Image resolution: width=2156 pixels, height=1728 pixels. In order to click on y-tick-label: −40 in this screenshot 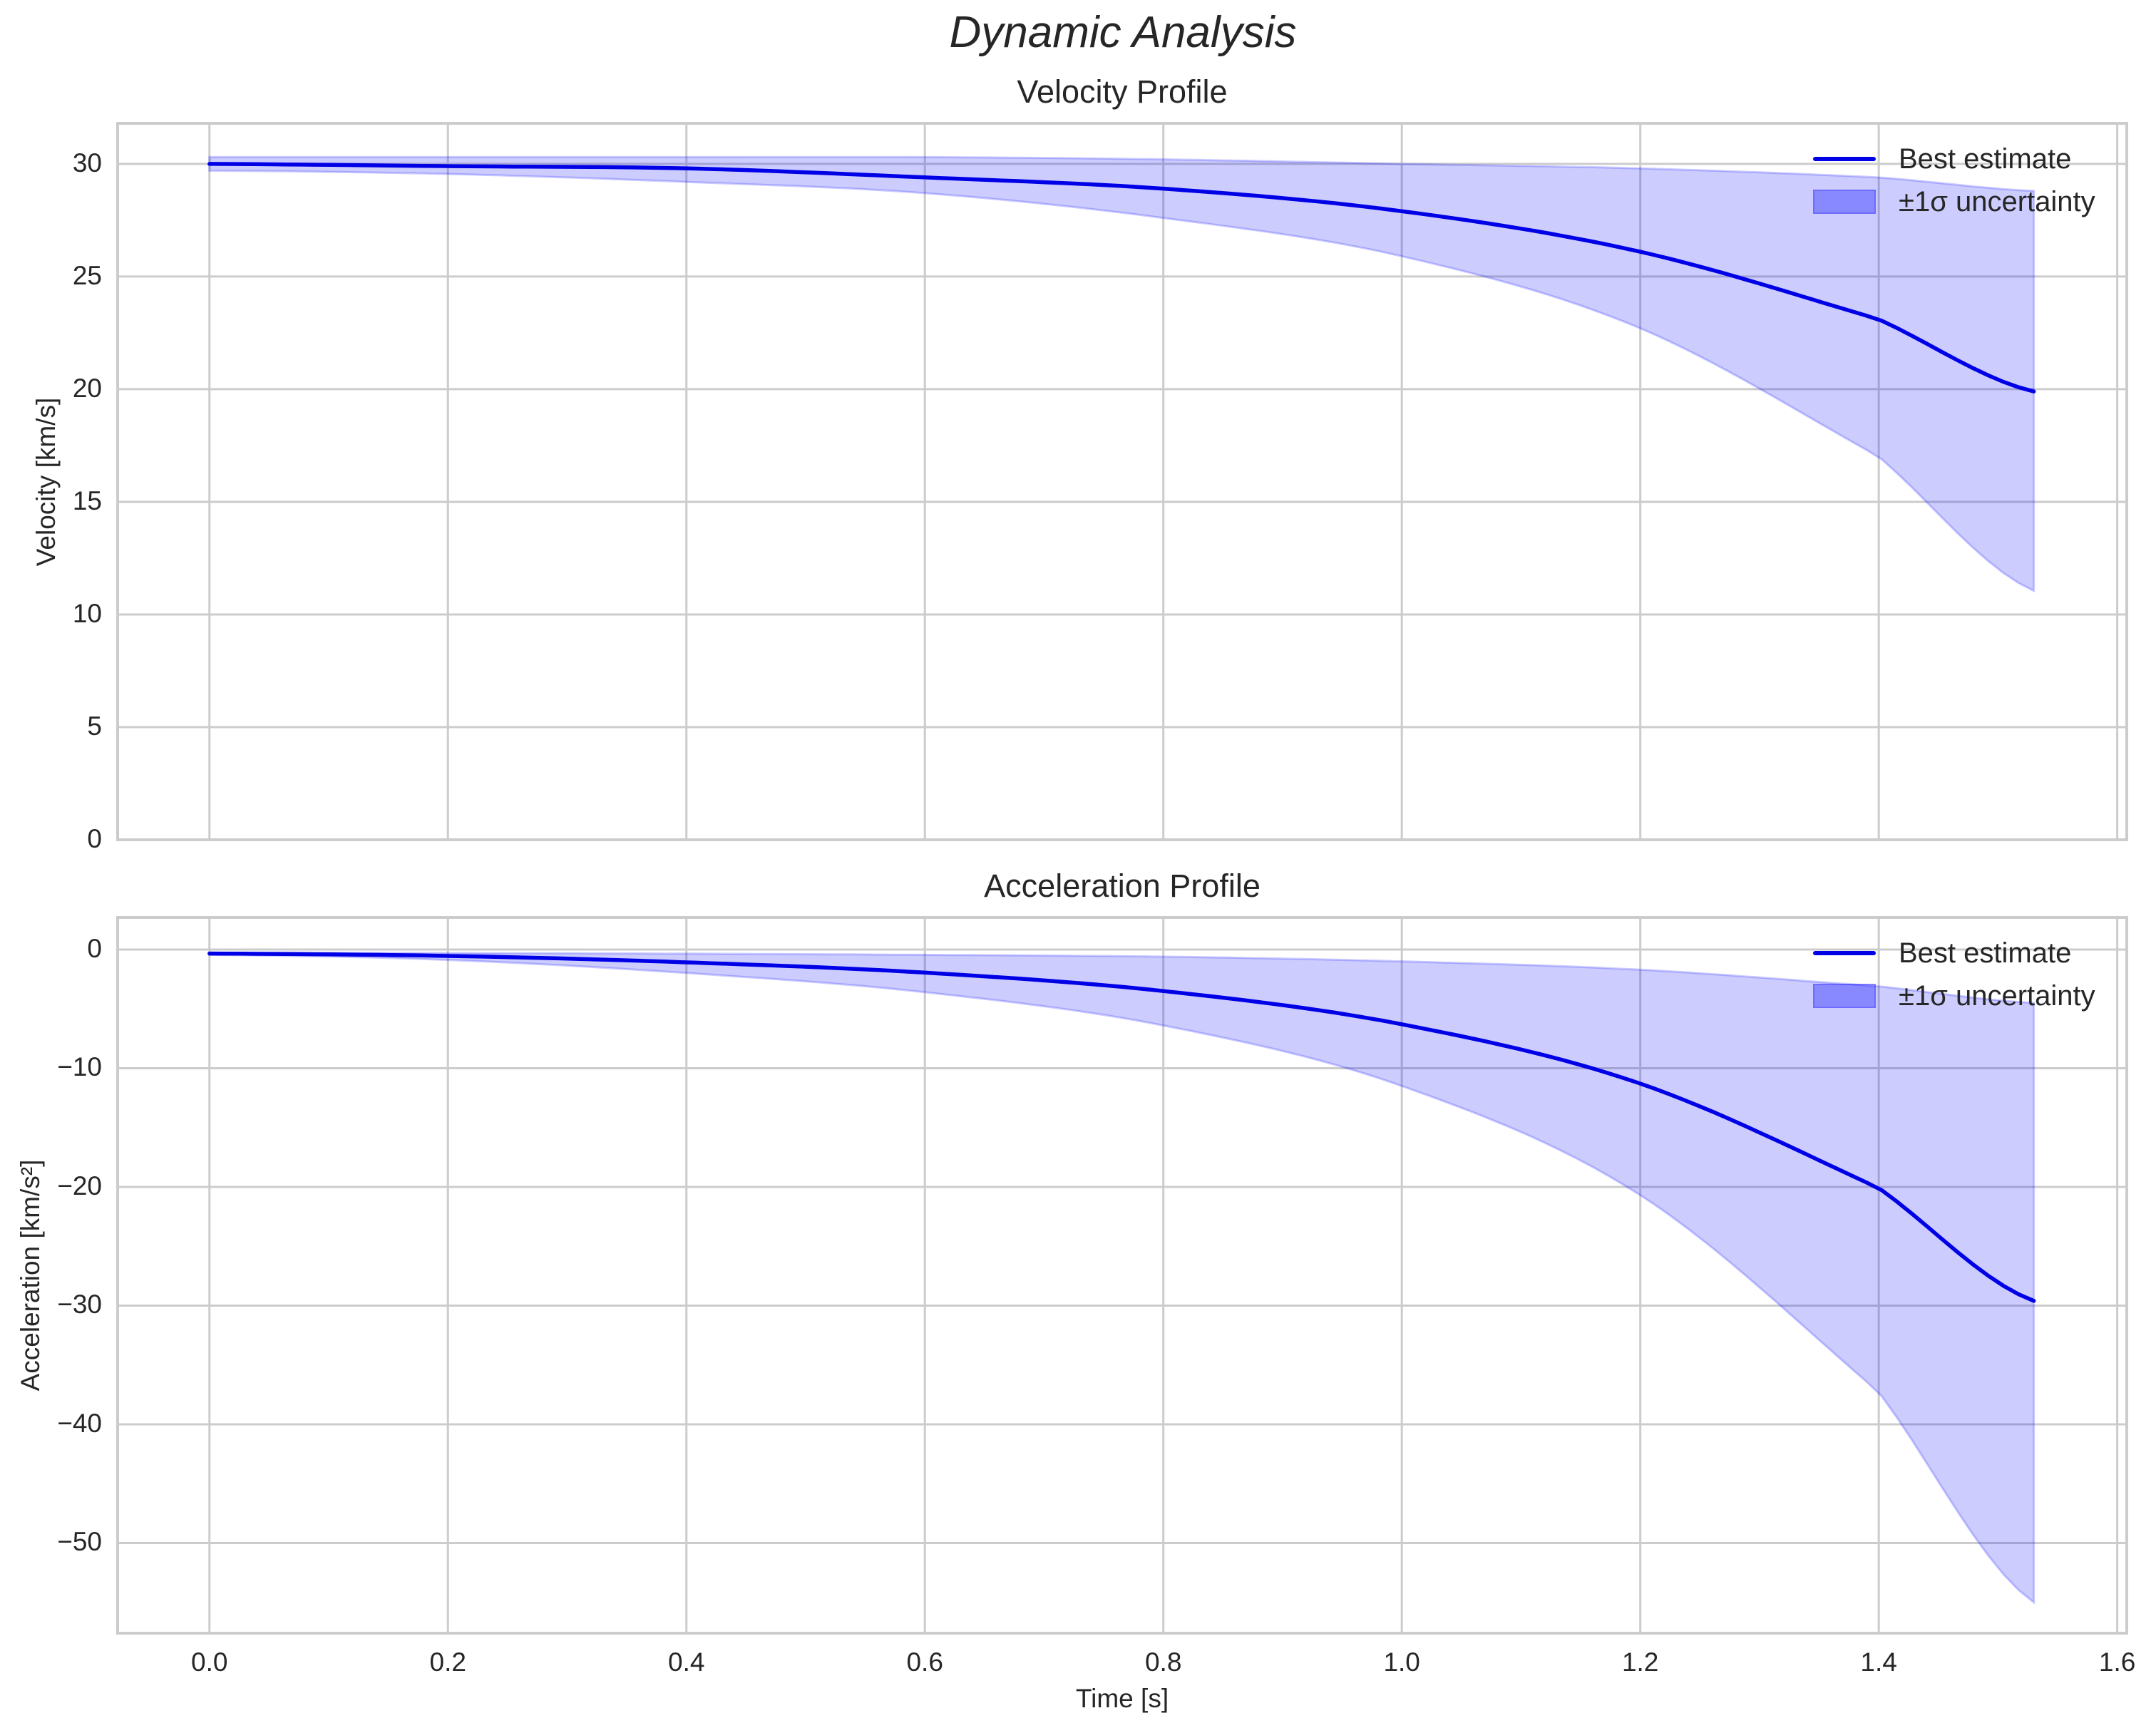, I will do `click(79, 1423)`.